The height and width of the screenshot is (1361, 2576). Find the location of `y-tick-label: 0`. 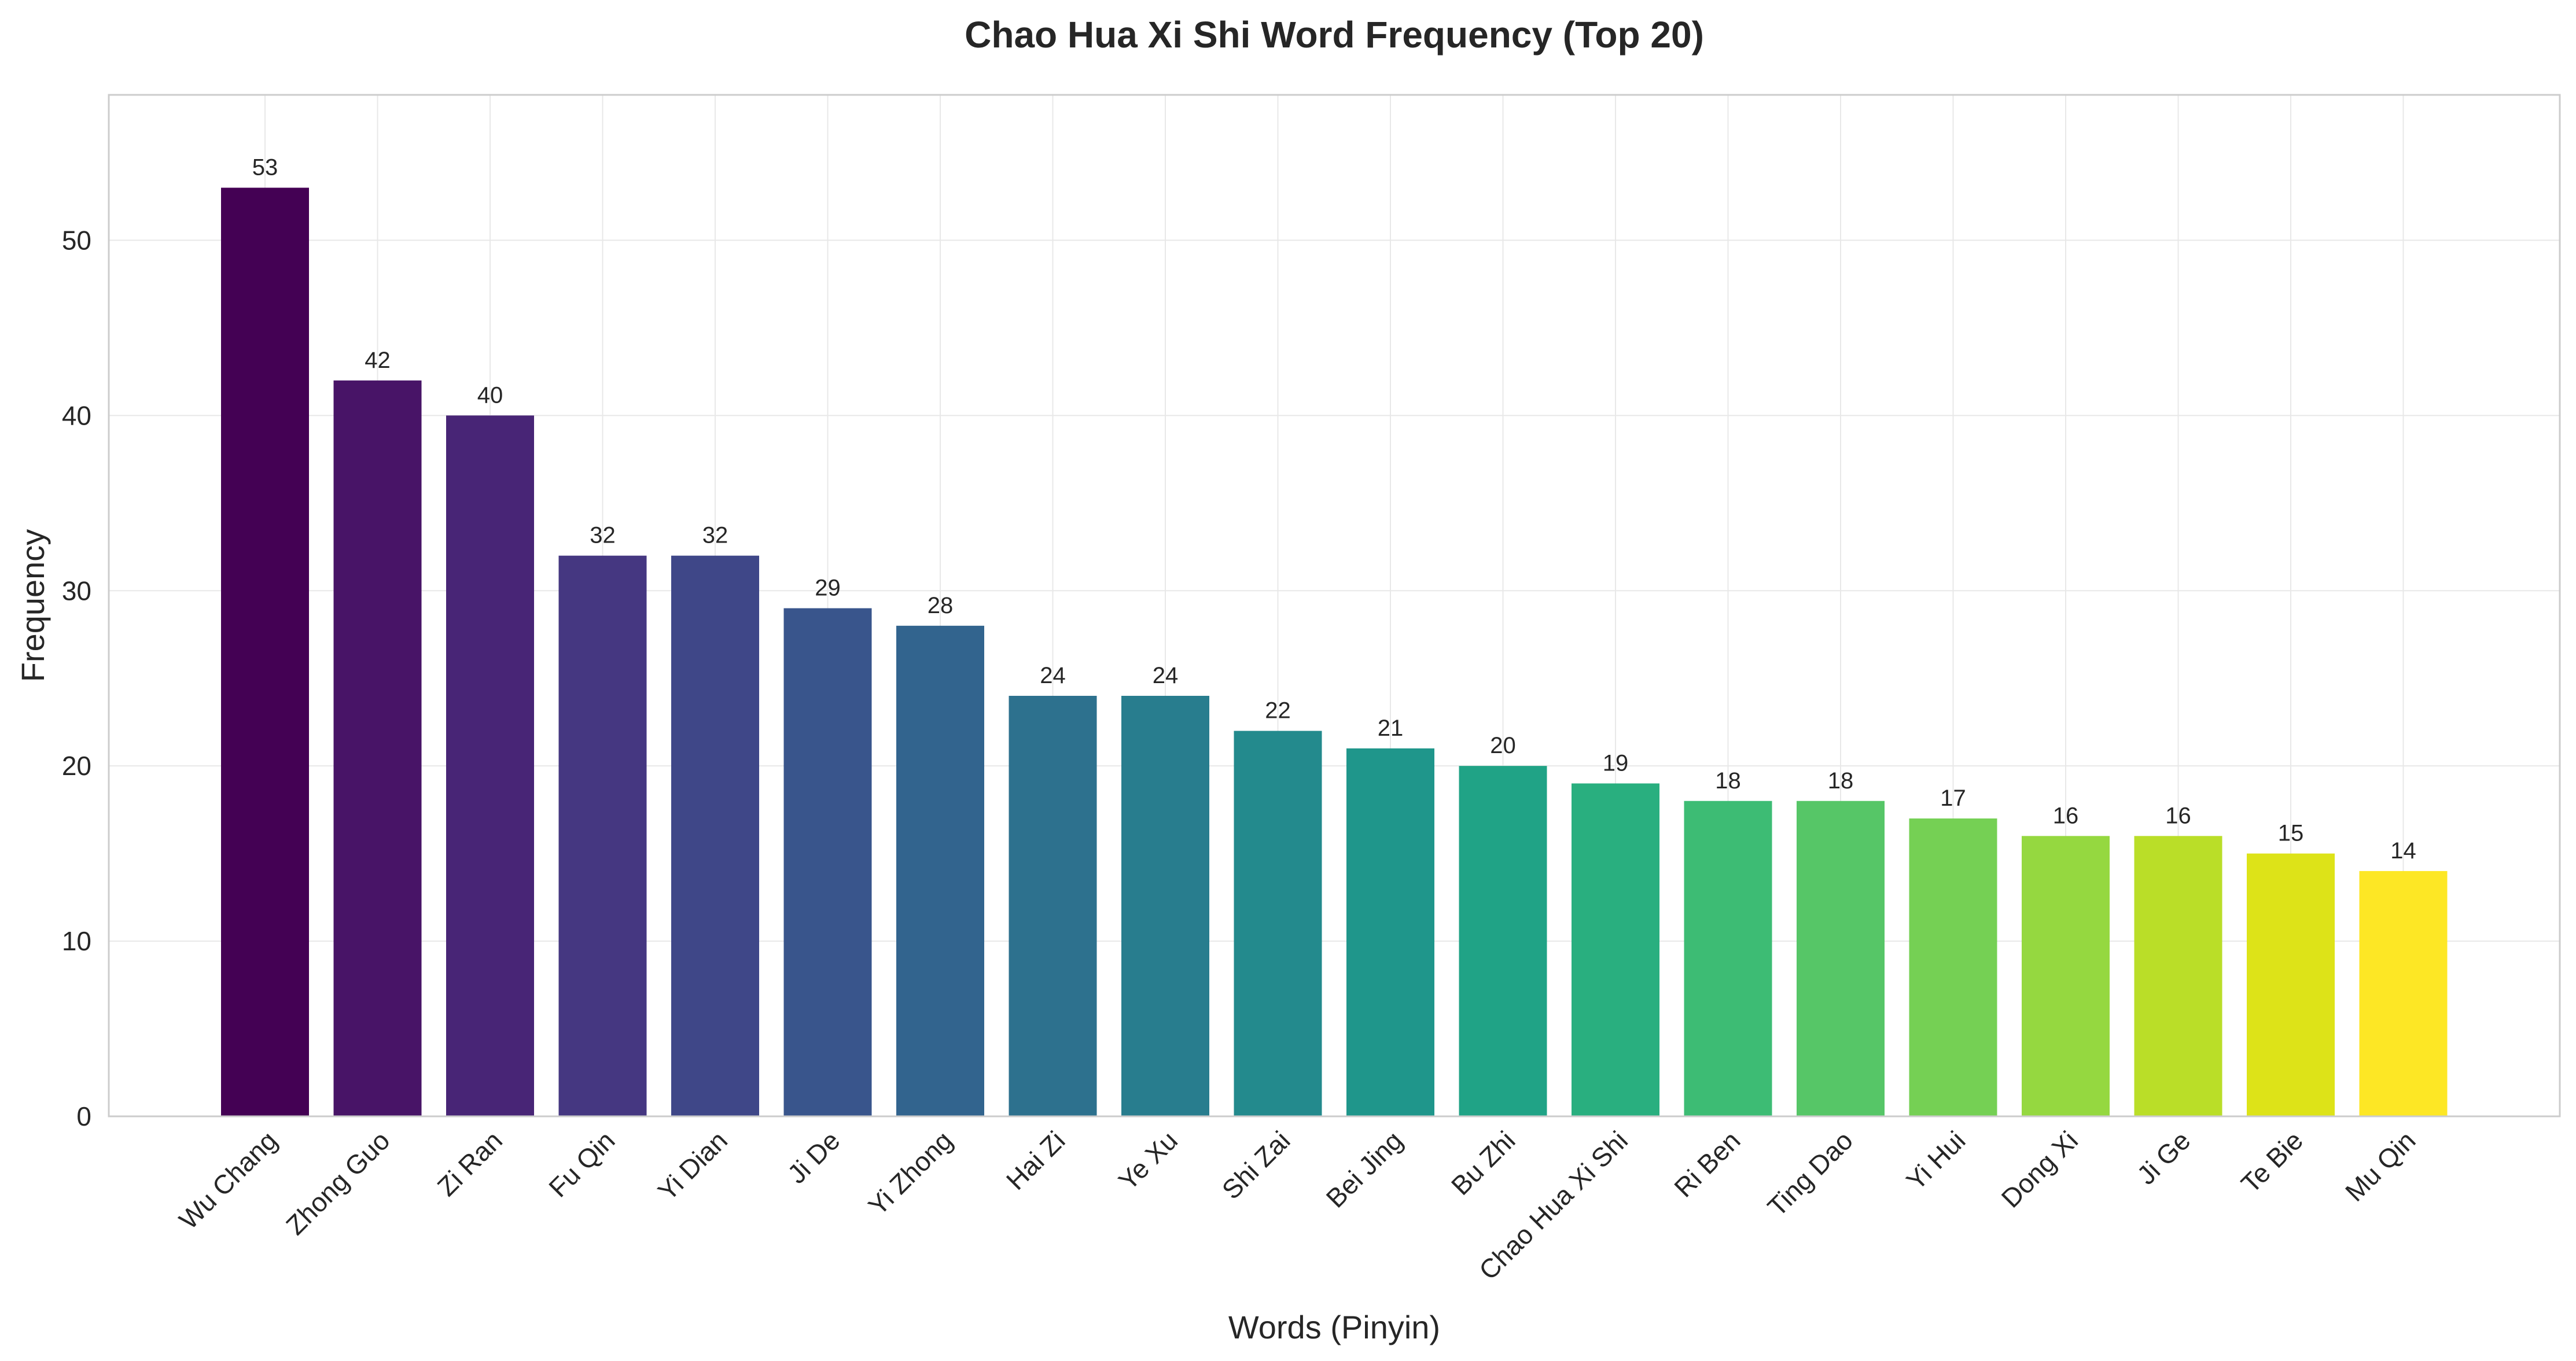

y-tick-label: 0 is located at coordinates (83, 1116).